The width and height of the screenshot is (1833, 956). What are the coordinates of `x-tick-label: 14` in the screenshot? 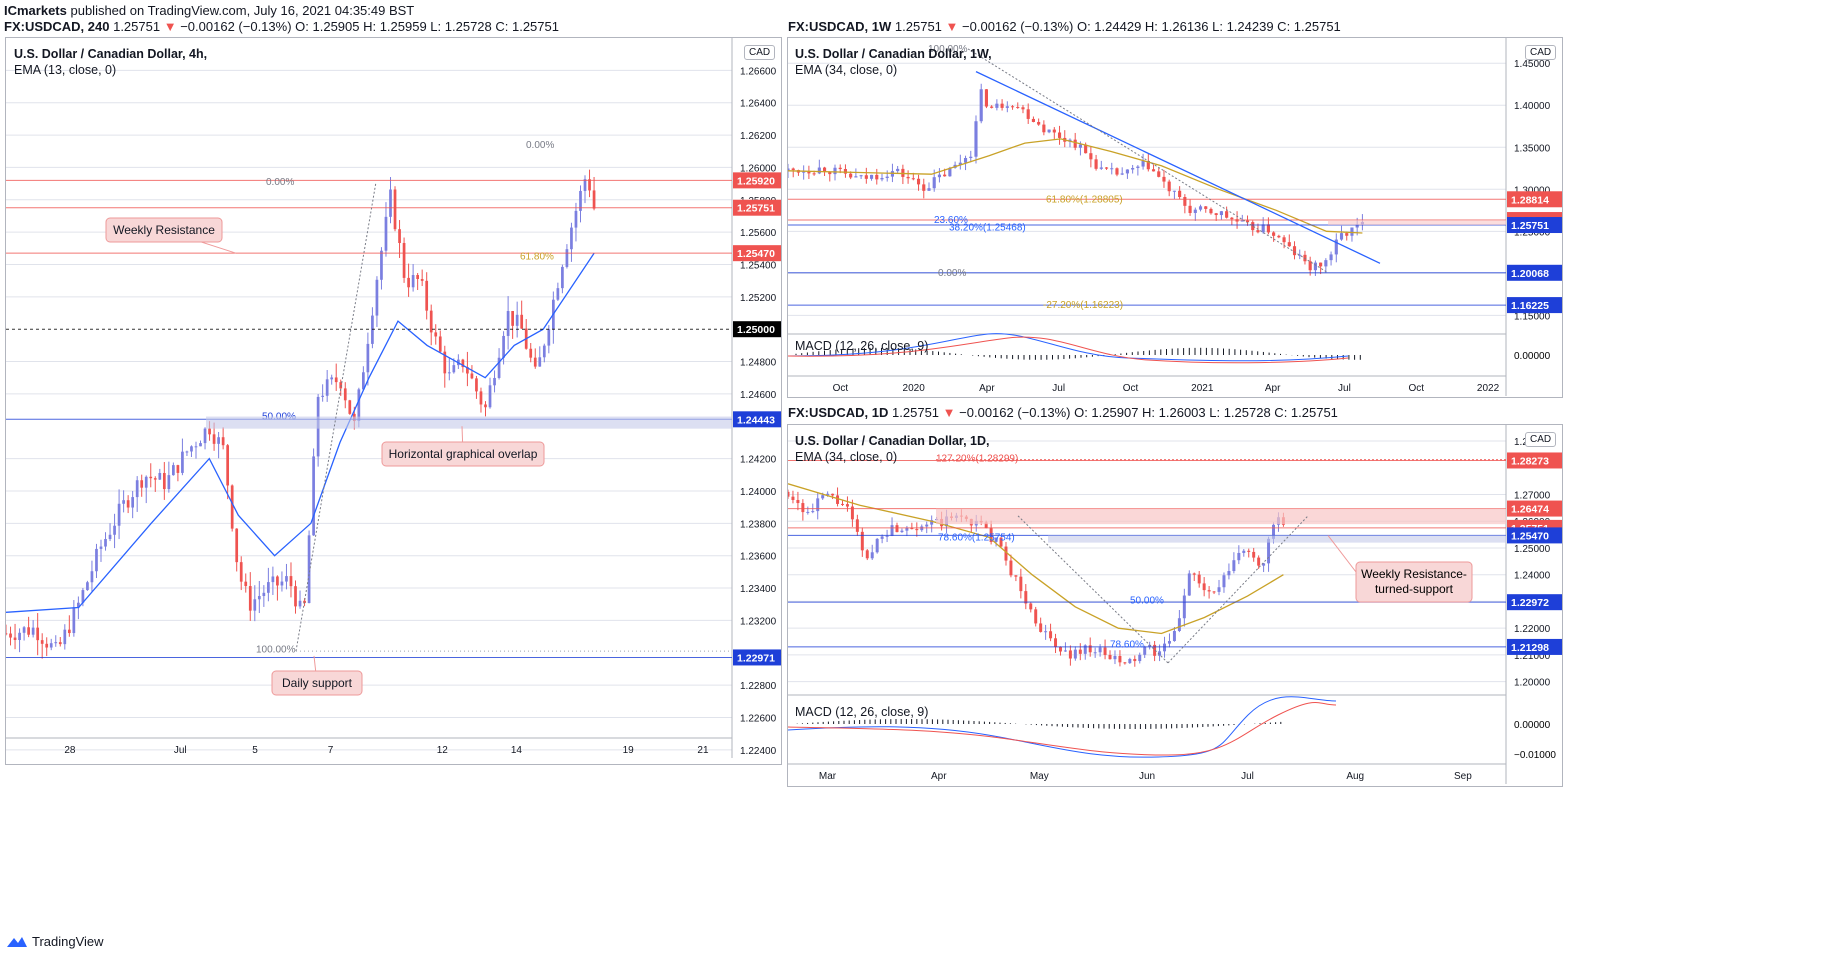 It's located at (517, 750).